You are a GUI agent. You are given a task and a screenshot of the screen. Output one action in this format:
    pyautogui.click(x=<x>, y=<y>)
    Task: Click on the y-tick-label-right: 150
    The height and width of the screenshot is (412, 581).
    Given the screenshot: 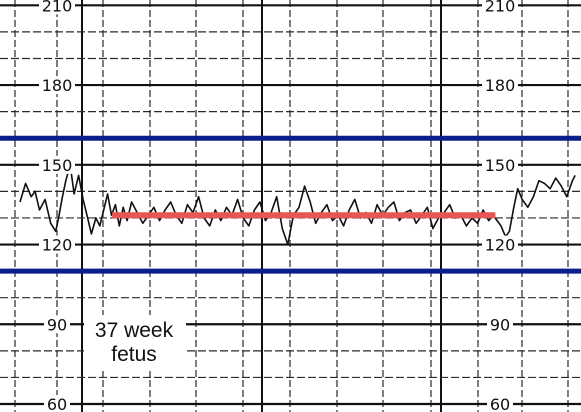 What is the action you would take?
    pyautogui.click(x=500, y=165)
    